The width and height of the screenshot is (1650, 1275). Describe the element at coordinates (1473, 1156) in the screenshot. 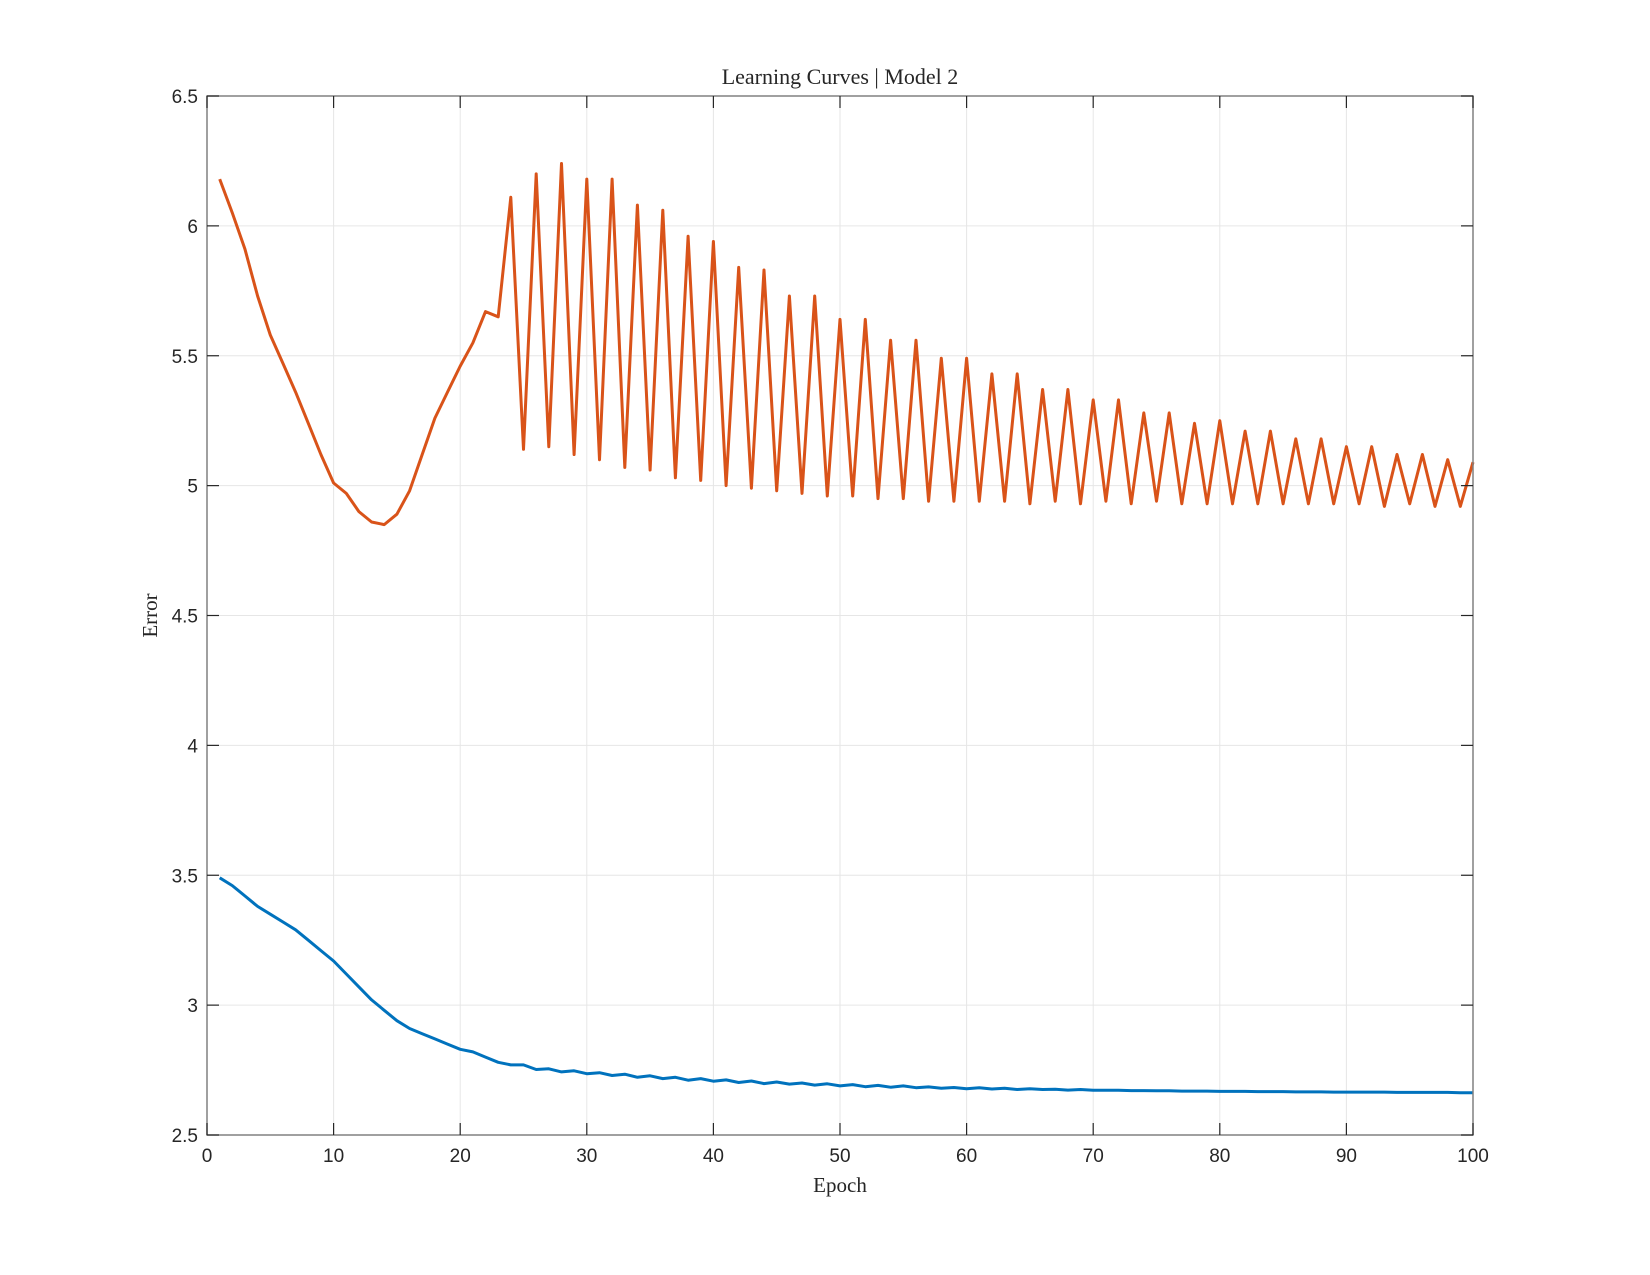

I see `x-tick-label: 100` at that location.